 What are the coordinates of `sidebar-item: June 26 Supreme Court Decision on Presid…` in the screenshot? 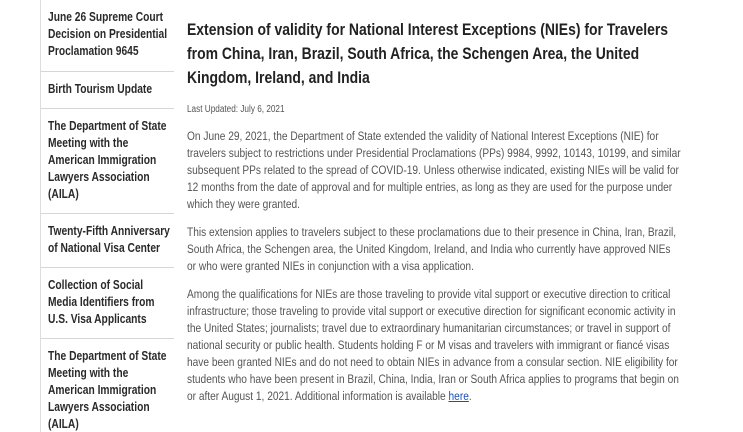 It's located at (107, 36).